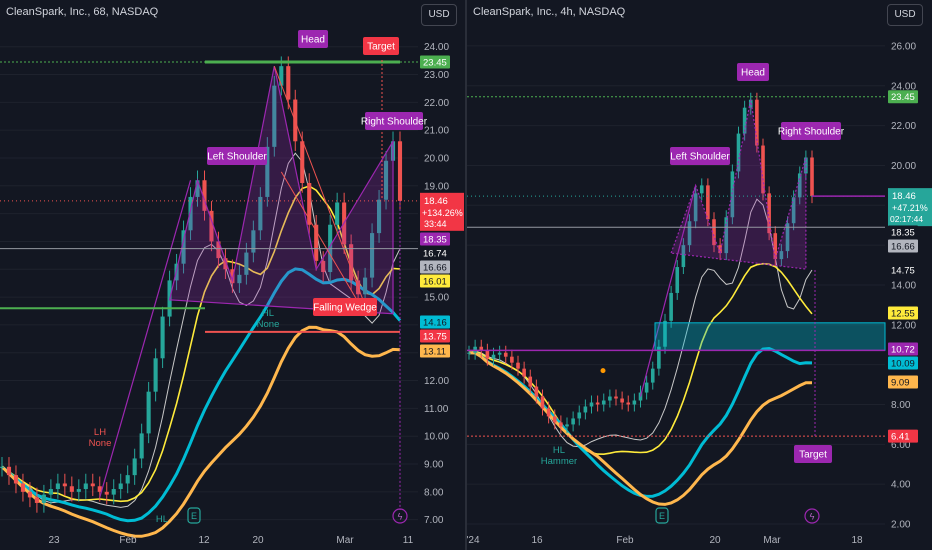 This screenshot has width=932, height=550. What do you see at coordinates (436, 47) in the screenshot?
I see `y-tick-label: 24.00` at bounding box center [436, 47].